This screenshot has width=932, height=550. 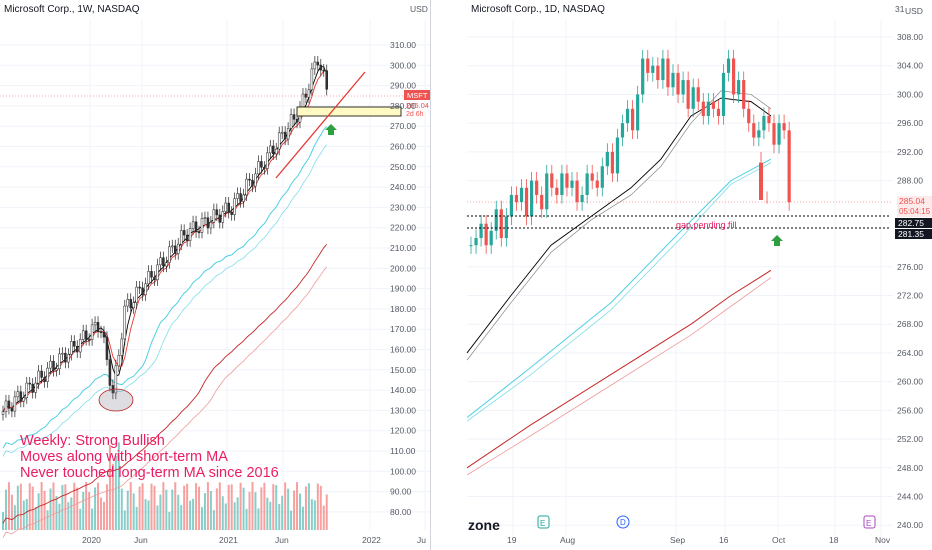 I want to click on event-earnings-1: E, so click(x=542, y=523).